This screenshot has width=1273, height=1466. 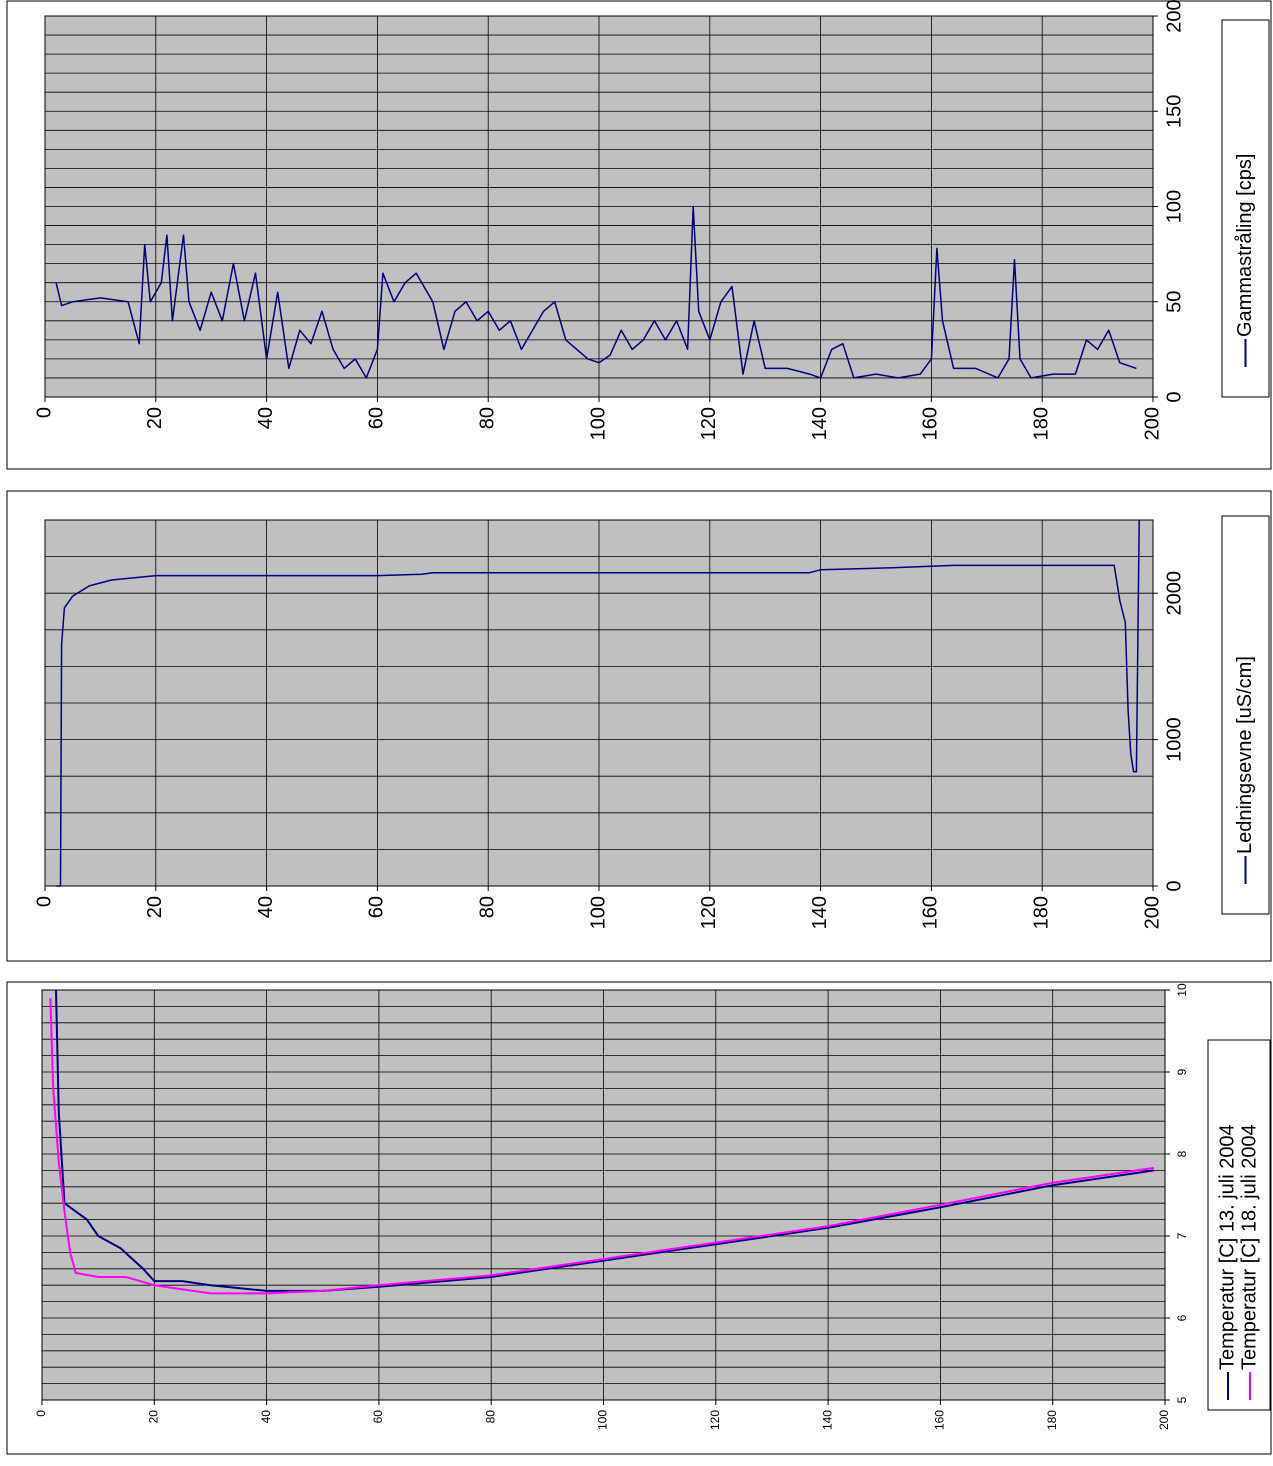 What do you see at coordinates (596, 292) in the screenshot?
I see `series-line` at bounding box center [596, 292].